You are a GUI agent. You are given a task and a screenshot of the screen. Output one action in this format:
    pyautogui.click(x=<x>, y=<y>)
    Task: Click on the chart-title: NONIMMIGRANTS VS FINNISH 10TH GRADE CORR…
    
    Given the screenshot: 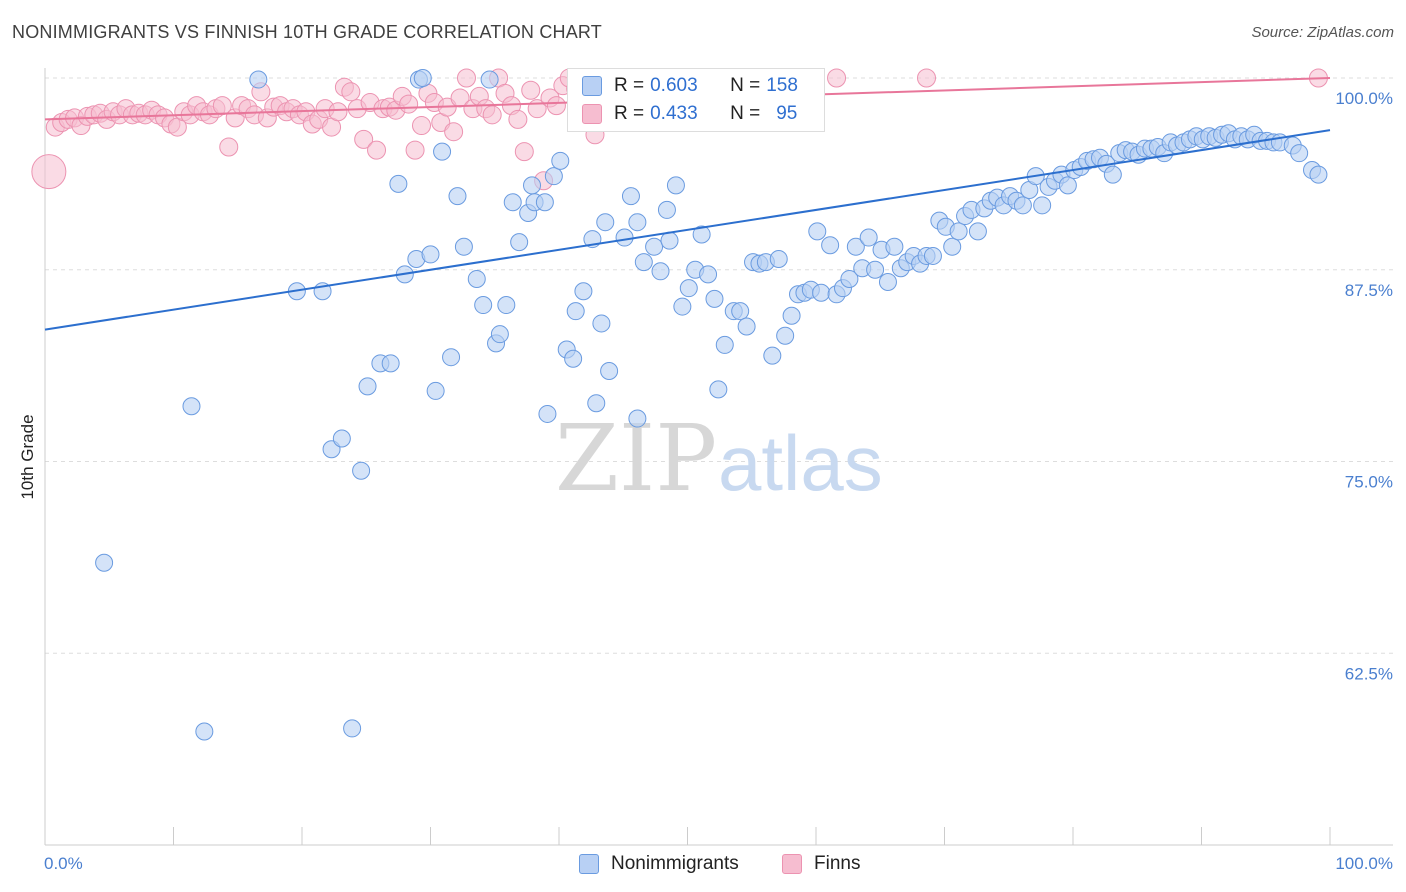 What is the action you would take?
    pyautogui.click(x=307, y=32)
    